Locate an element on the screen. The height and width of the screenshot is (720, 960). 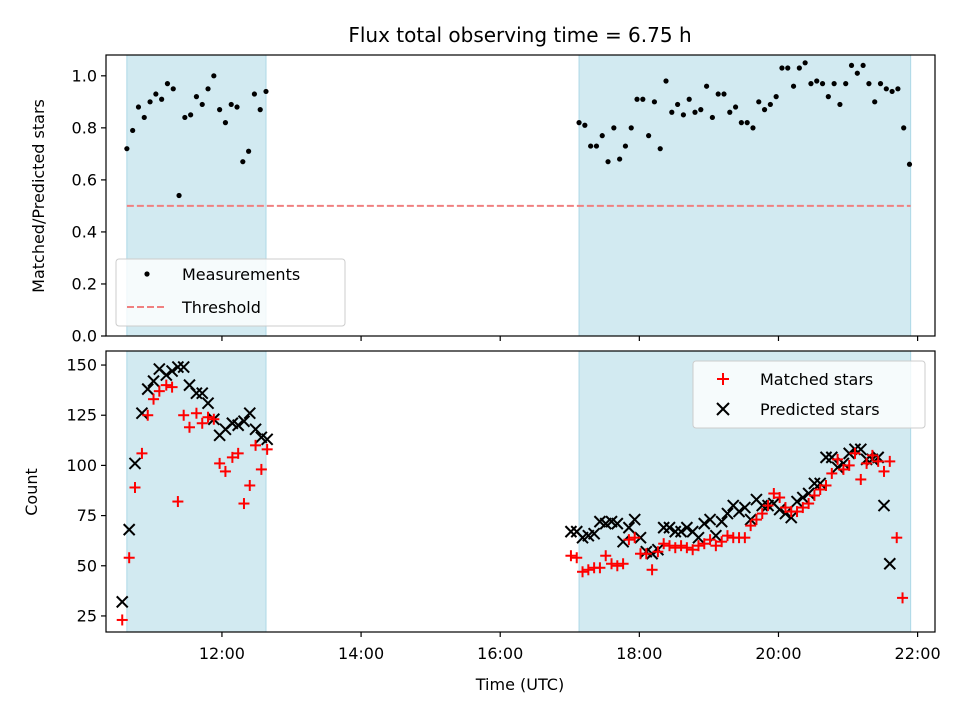
top-y-tick-label: 0.8 is located at coordinates (84, 127).